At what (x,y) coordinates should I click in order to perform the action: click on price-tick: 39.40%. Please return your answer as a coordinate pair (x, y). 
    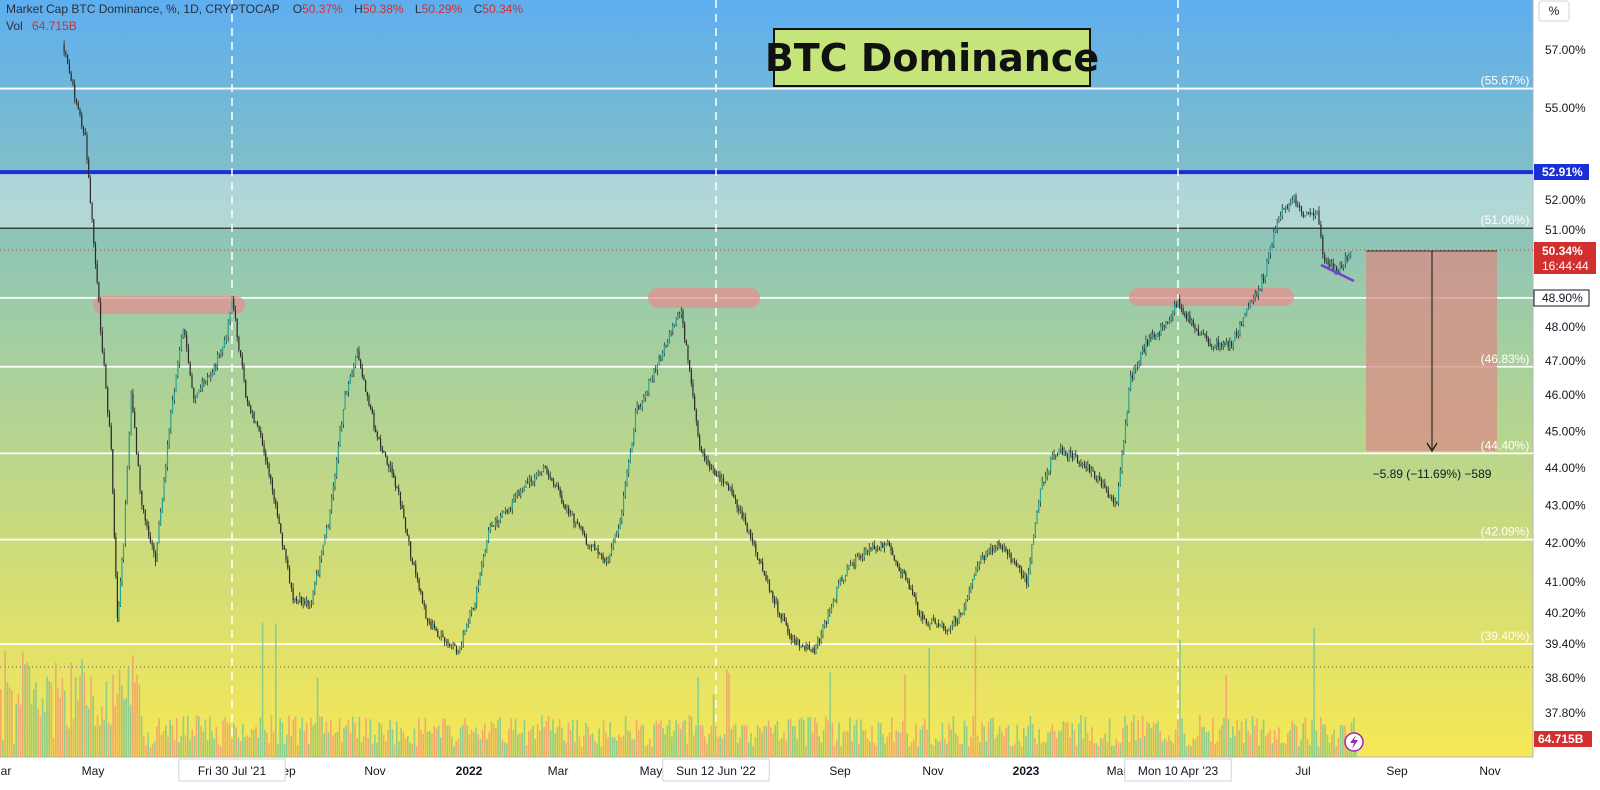
    Looking at the image, I should click on (1565, 644).